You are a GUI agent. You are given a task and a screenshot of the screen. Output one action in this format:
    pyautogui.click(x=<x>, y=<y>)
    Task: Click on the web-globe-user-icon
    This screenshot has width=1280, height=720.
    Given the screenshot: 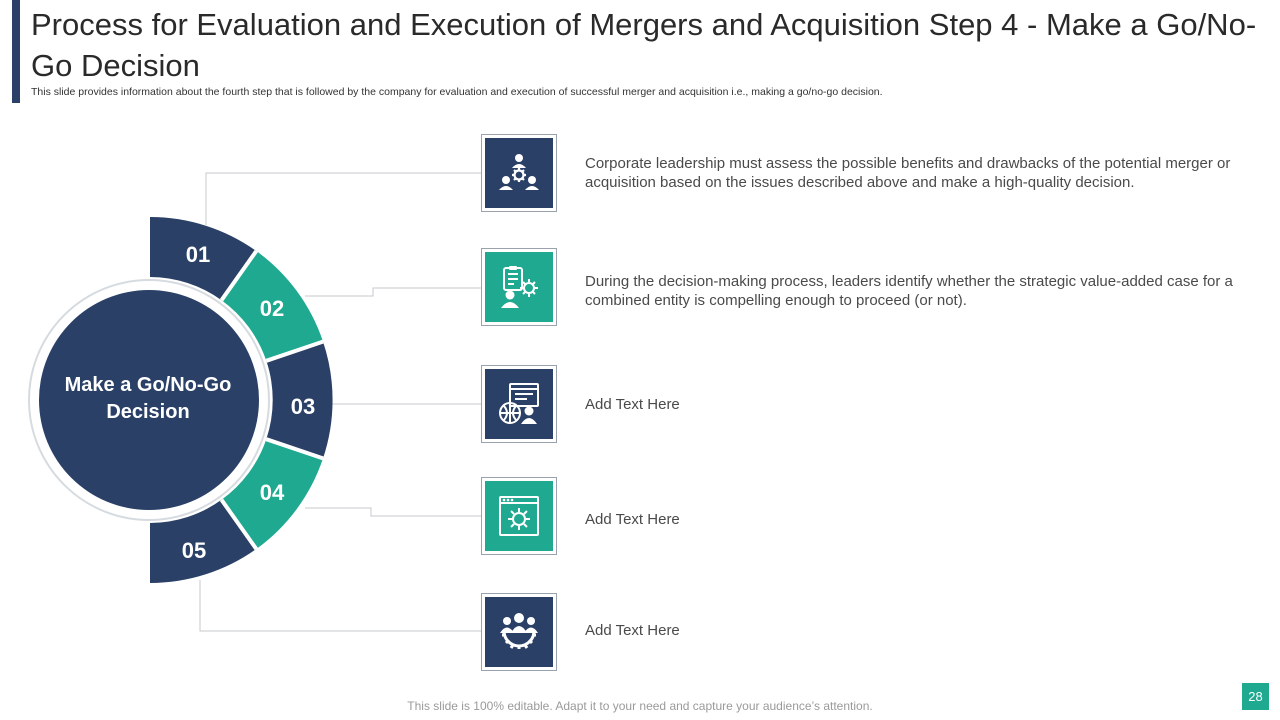 What is the action you would take?
    pyautogui.click(x=519, y=403)
    